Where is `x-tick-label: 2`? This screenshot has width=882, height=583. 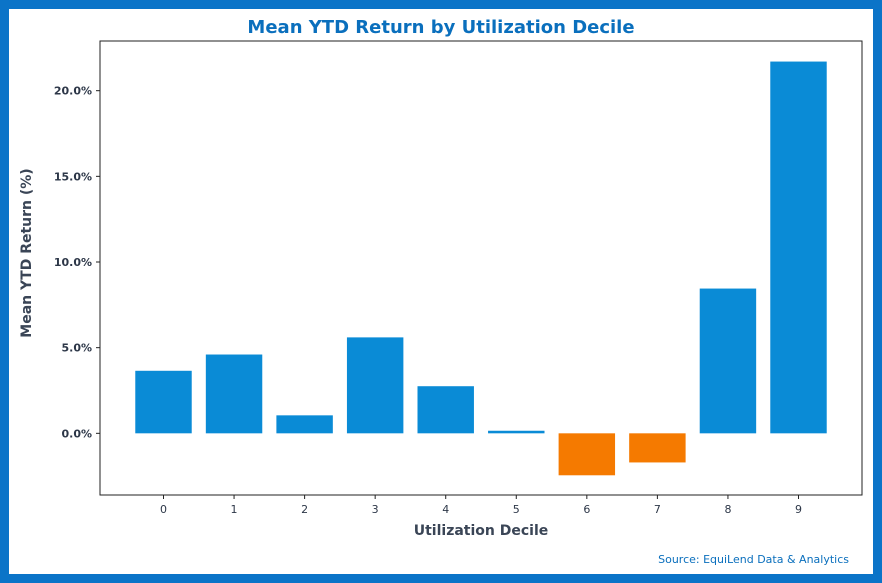 x-tick-label: 2 is located at coordinates (304, 509).